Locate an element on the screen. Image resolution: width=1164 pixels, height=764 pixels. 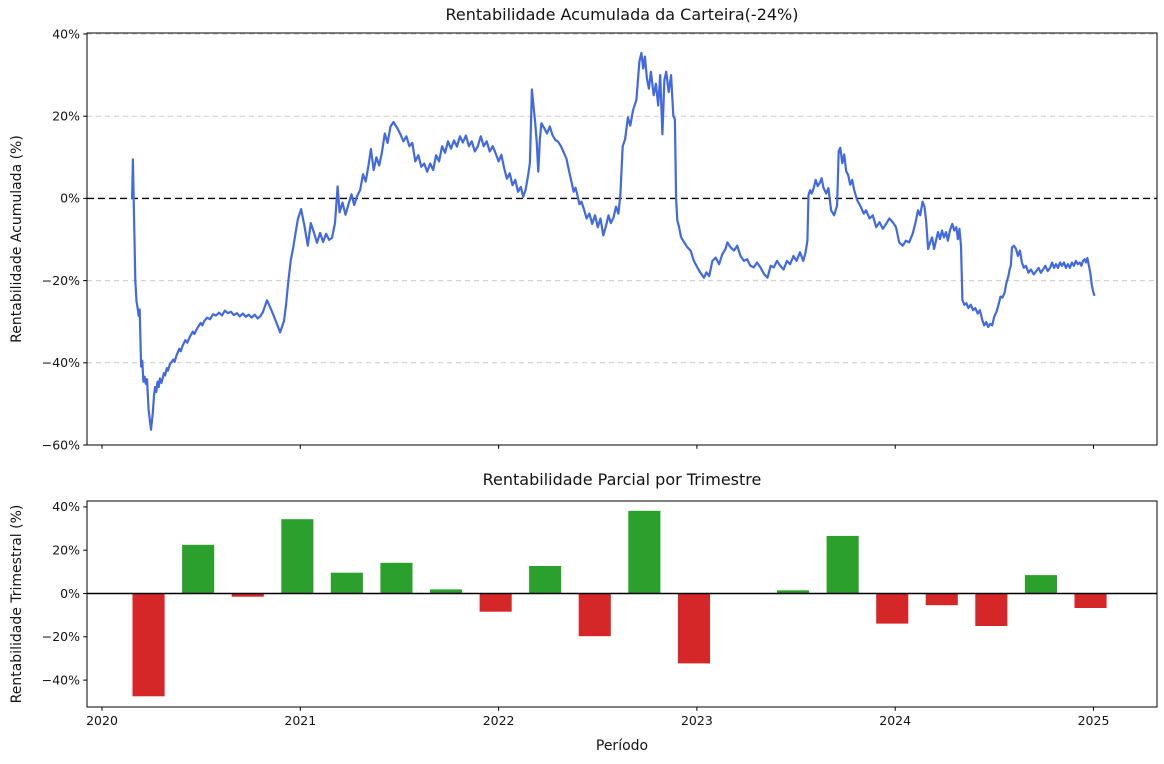
x-axis-label: Período is located at coordinates (622, 746).